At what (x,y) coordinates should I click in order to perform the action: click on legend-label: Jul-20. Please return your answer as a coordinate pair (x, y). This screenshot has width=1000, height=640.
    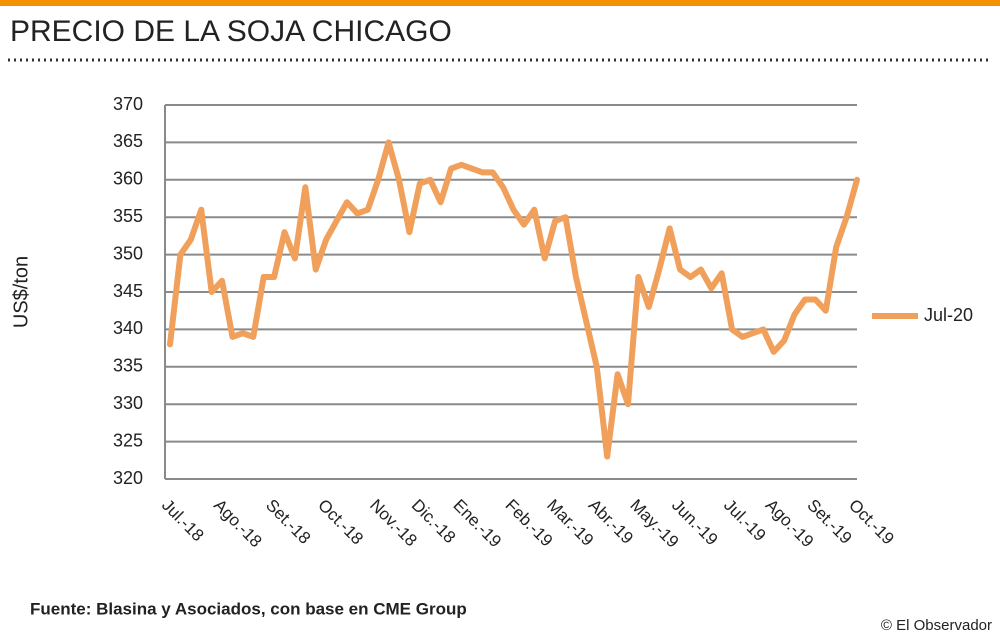
    Looking at the image, I should click on (948, 315).